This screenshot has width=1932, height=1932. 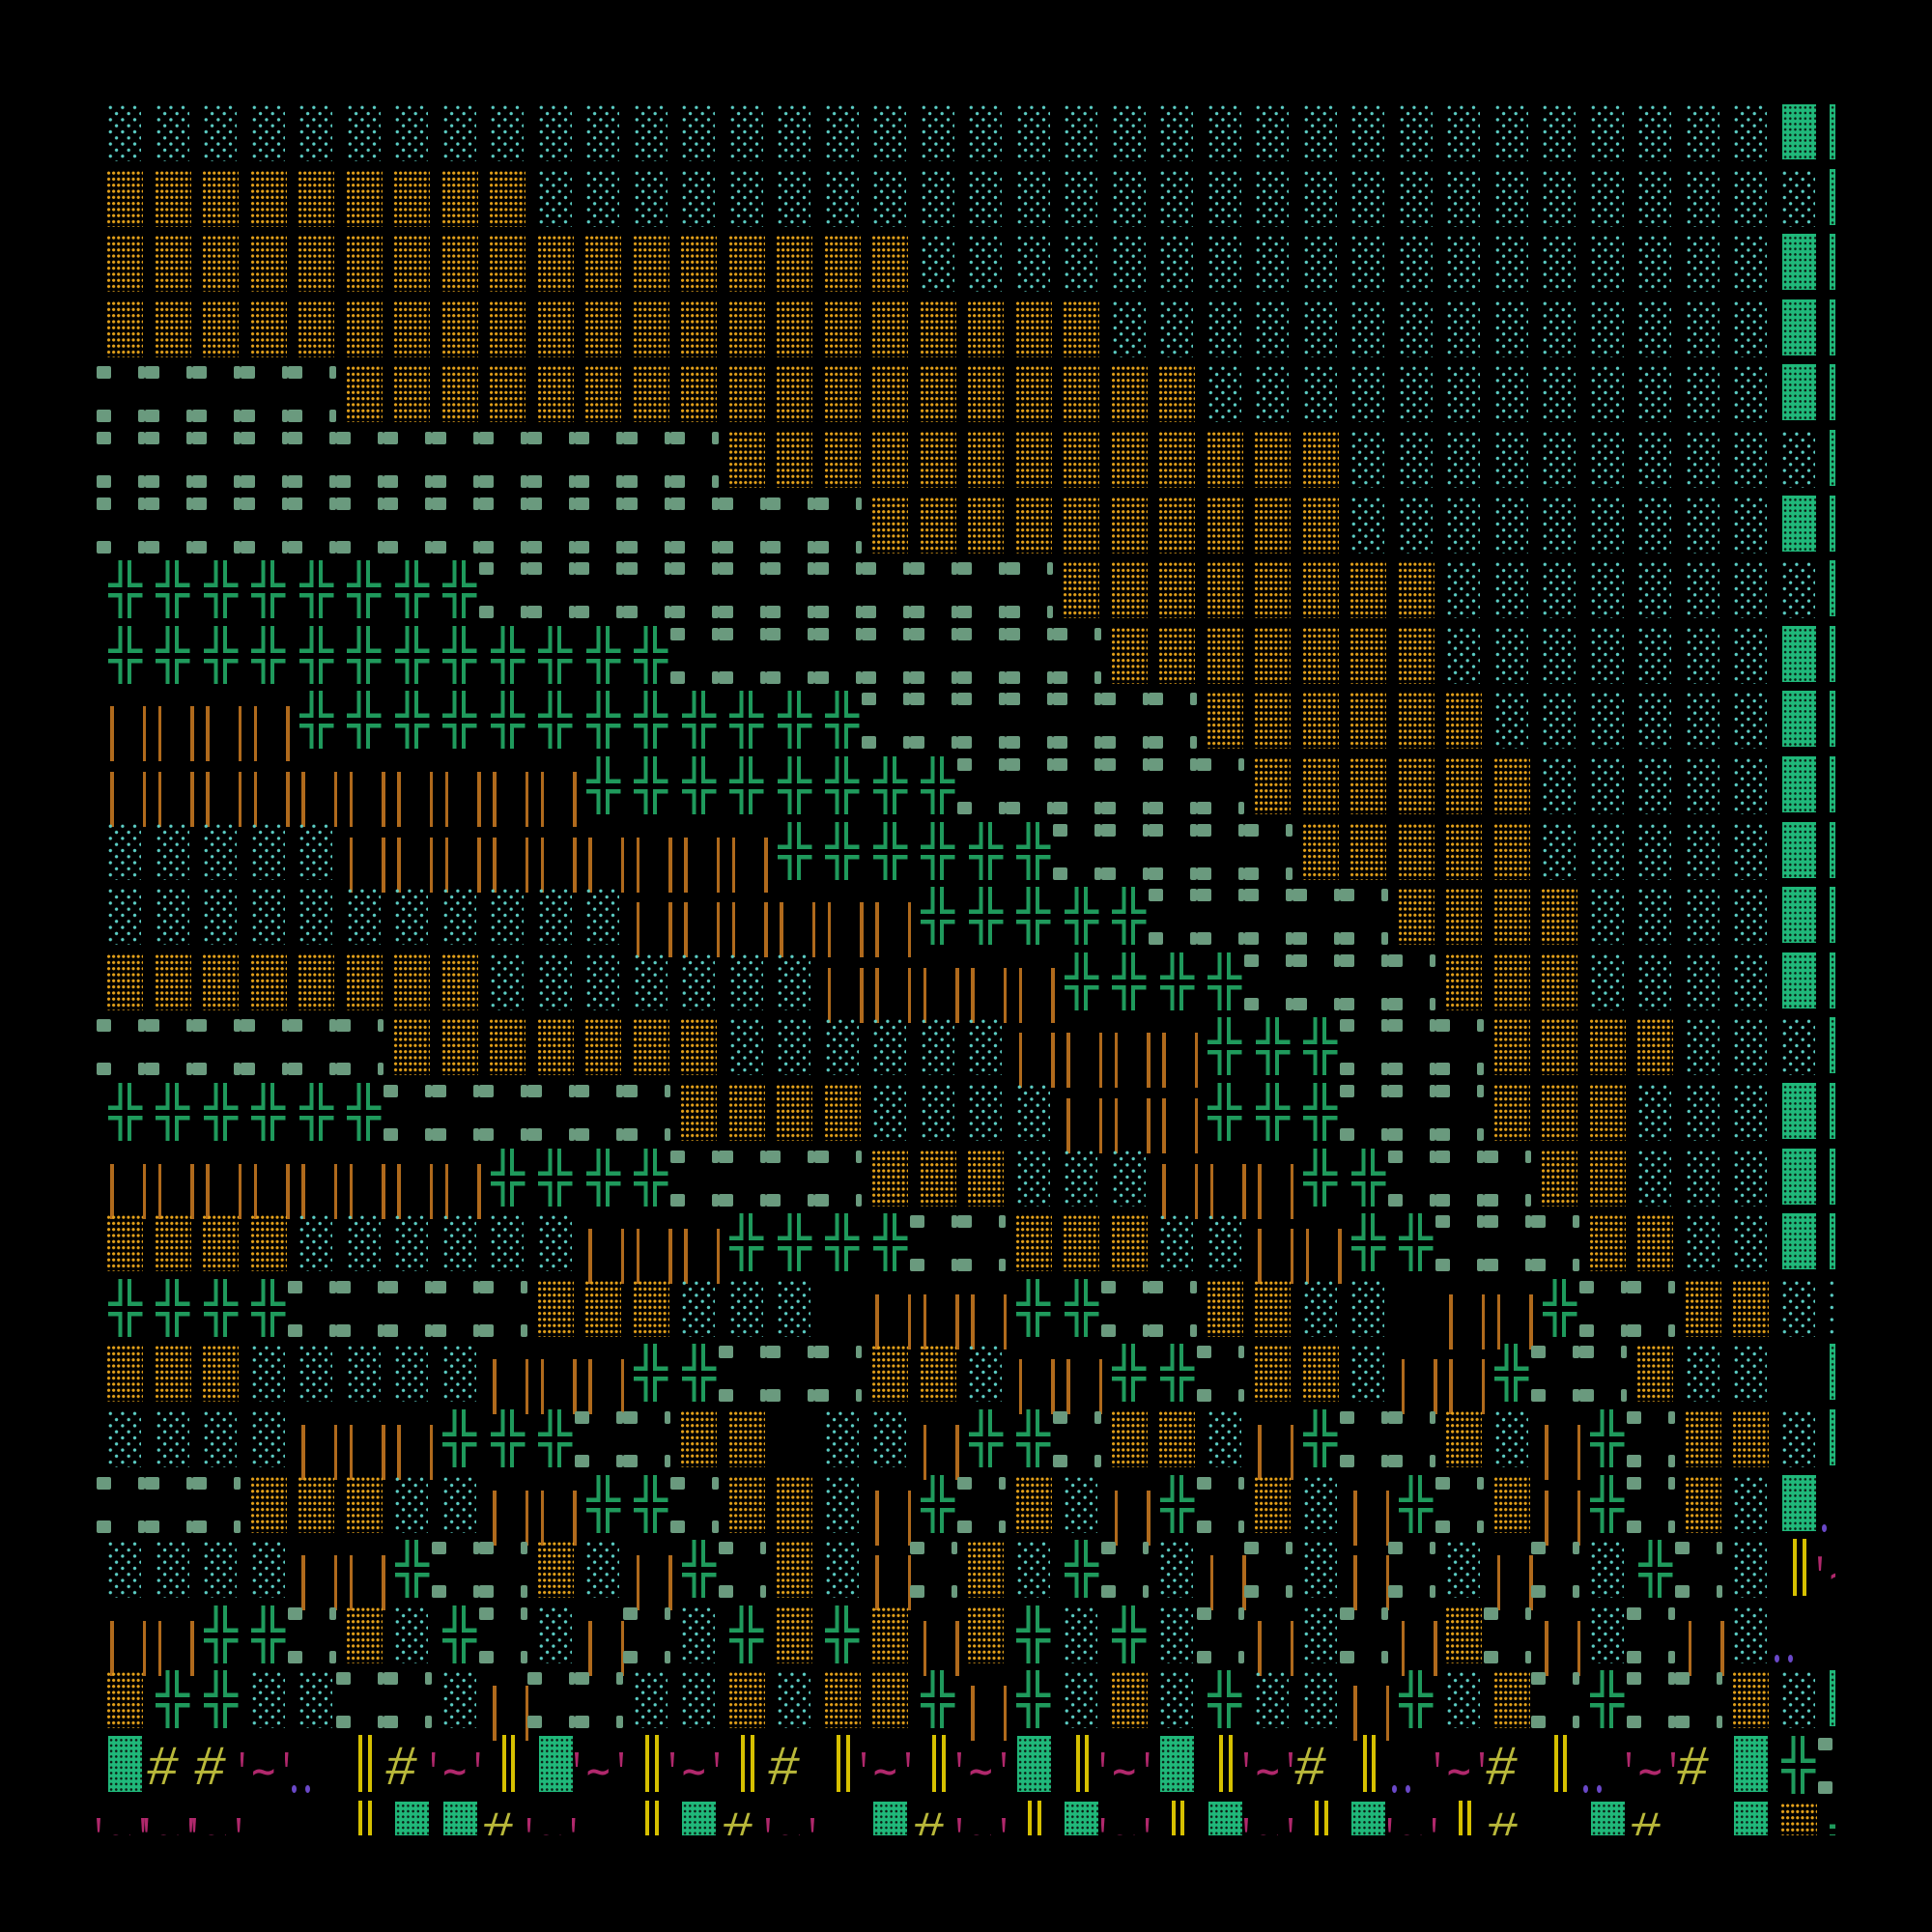 I want to click on tick-mark, so click(x=1004, y=1759).